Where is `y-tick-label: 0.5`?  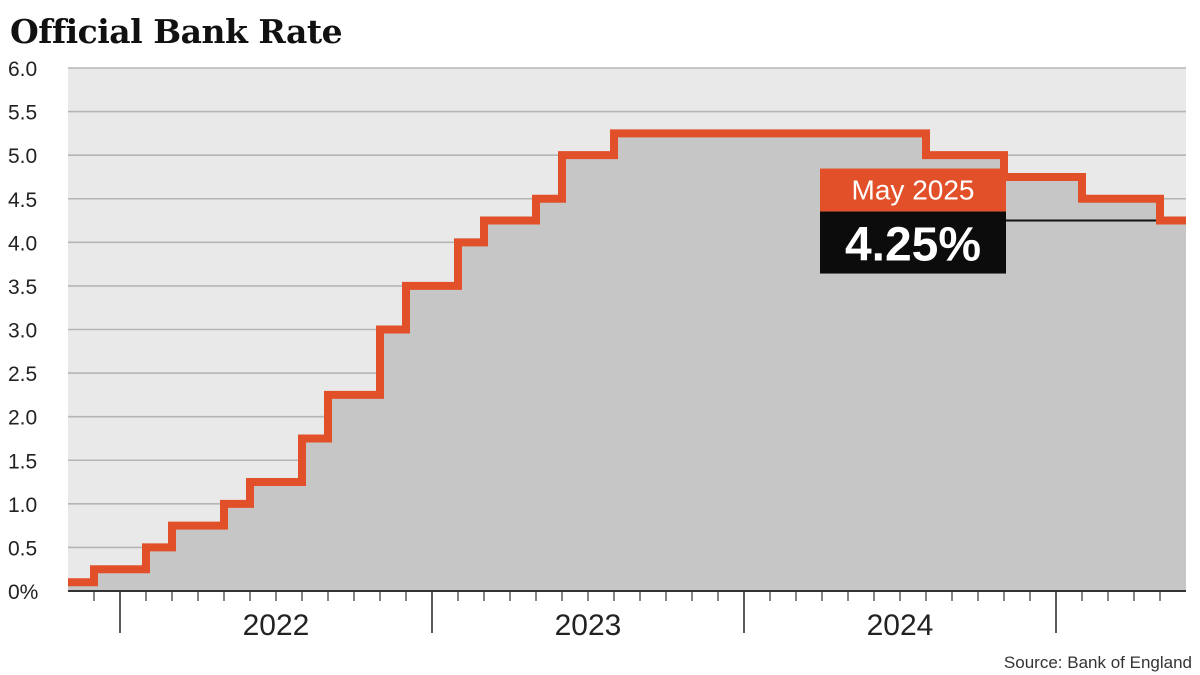 y-tick-label: 0.5 is located at coordinates (22, 548).